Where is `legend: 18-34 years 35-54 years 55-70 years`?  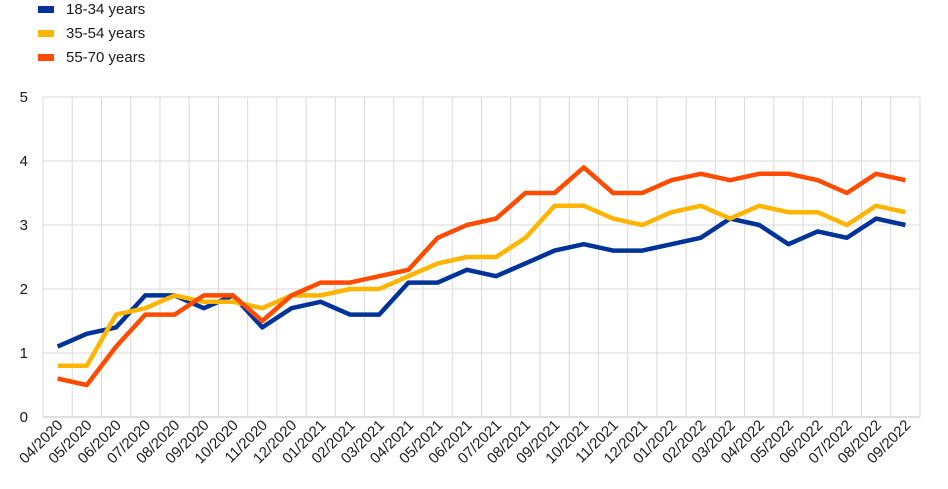 legend: 18-34 years 35-54 years 55-70 years is located at coordinates (91, 33).